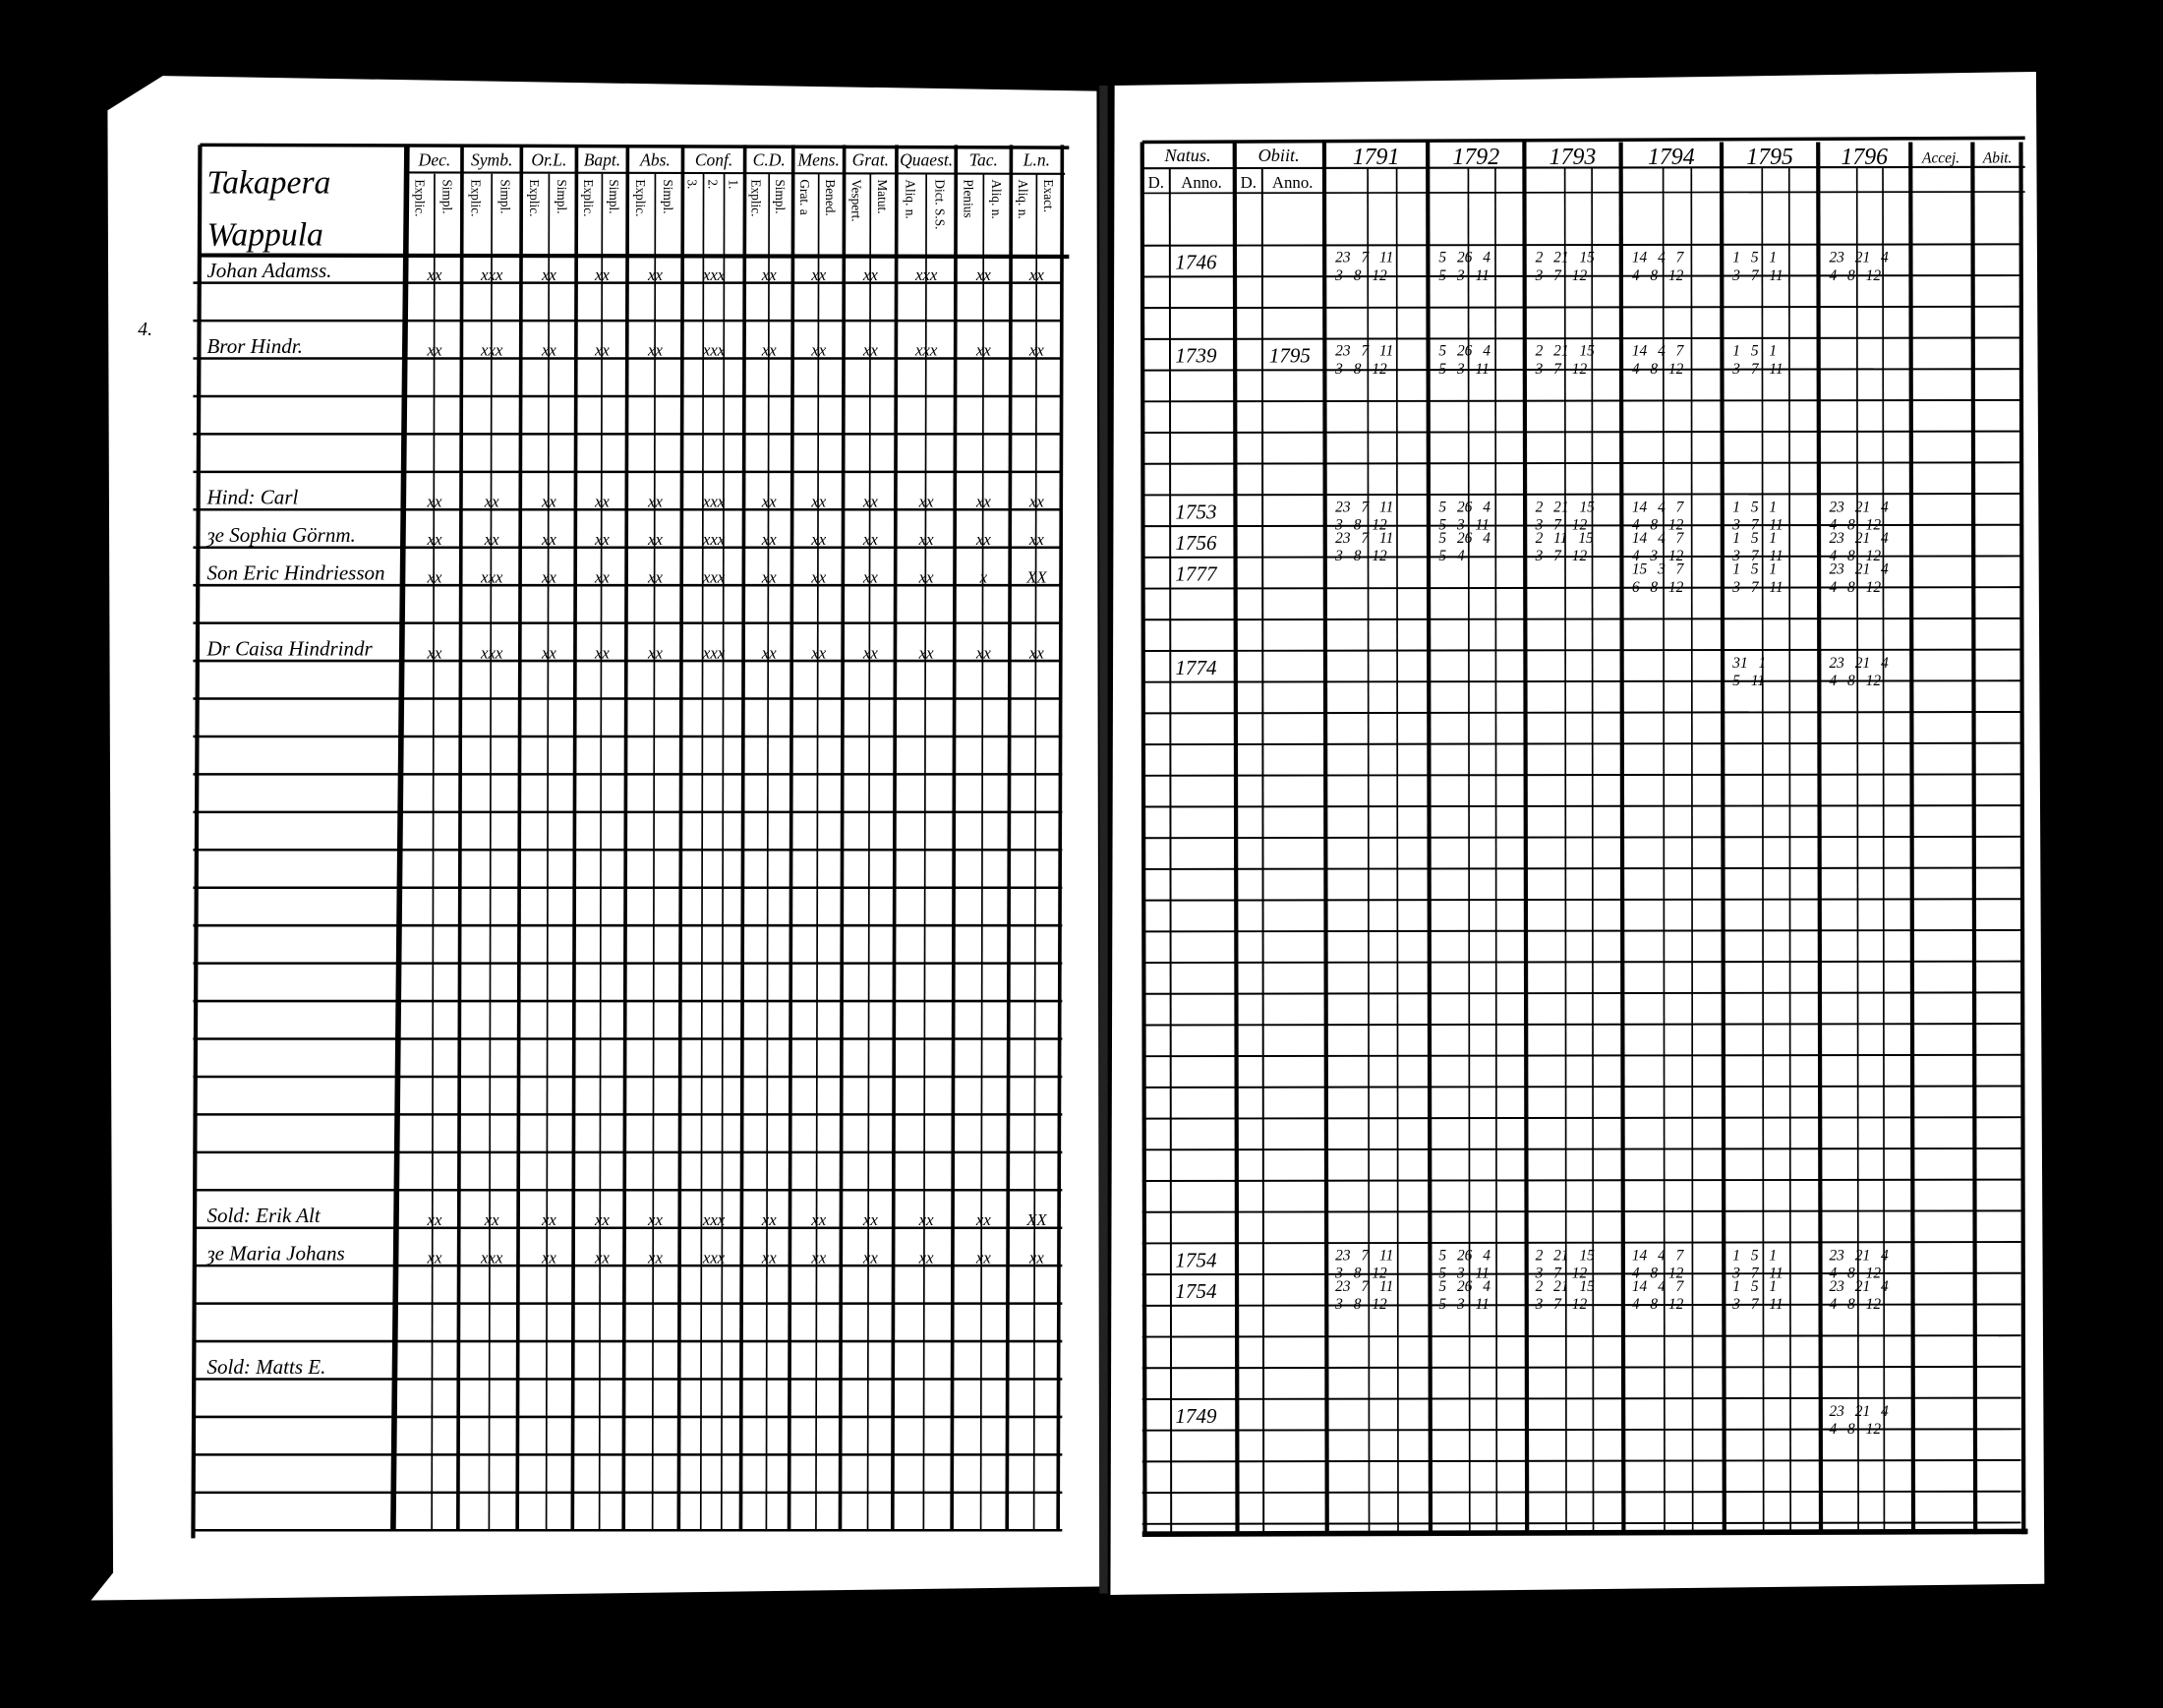 The height and width of the screenshot is (1708, 2163). What do you see at coordinates (668, 196) in the screenshot?
I see `sub-header: Simpl.` at bounding box center [668, 196].